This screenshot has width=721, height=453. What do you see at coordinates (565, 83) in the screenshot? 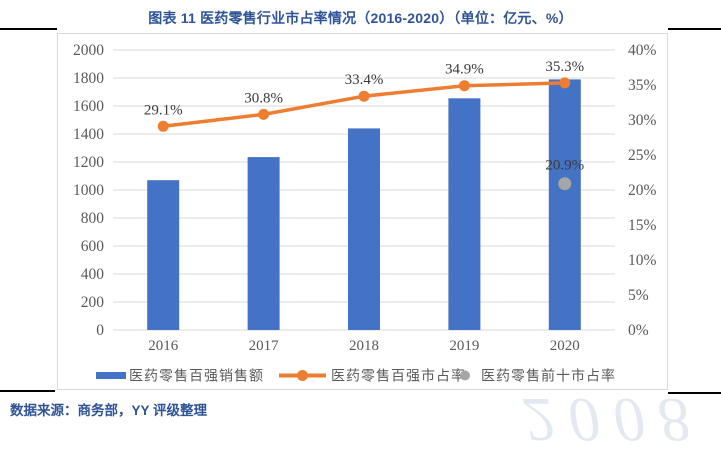
I see `line-point-2020` at bounding box center [565, 83].